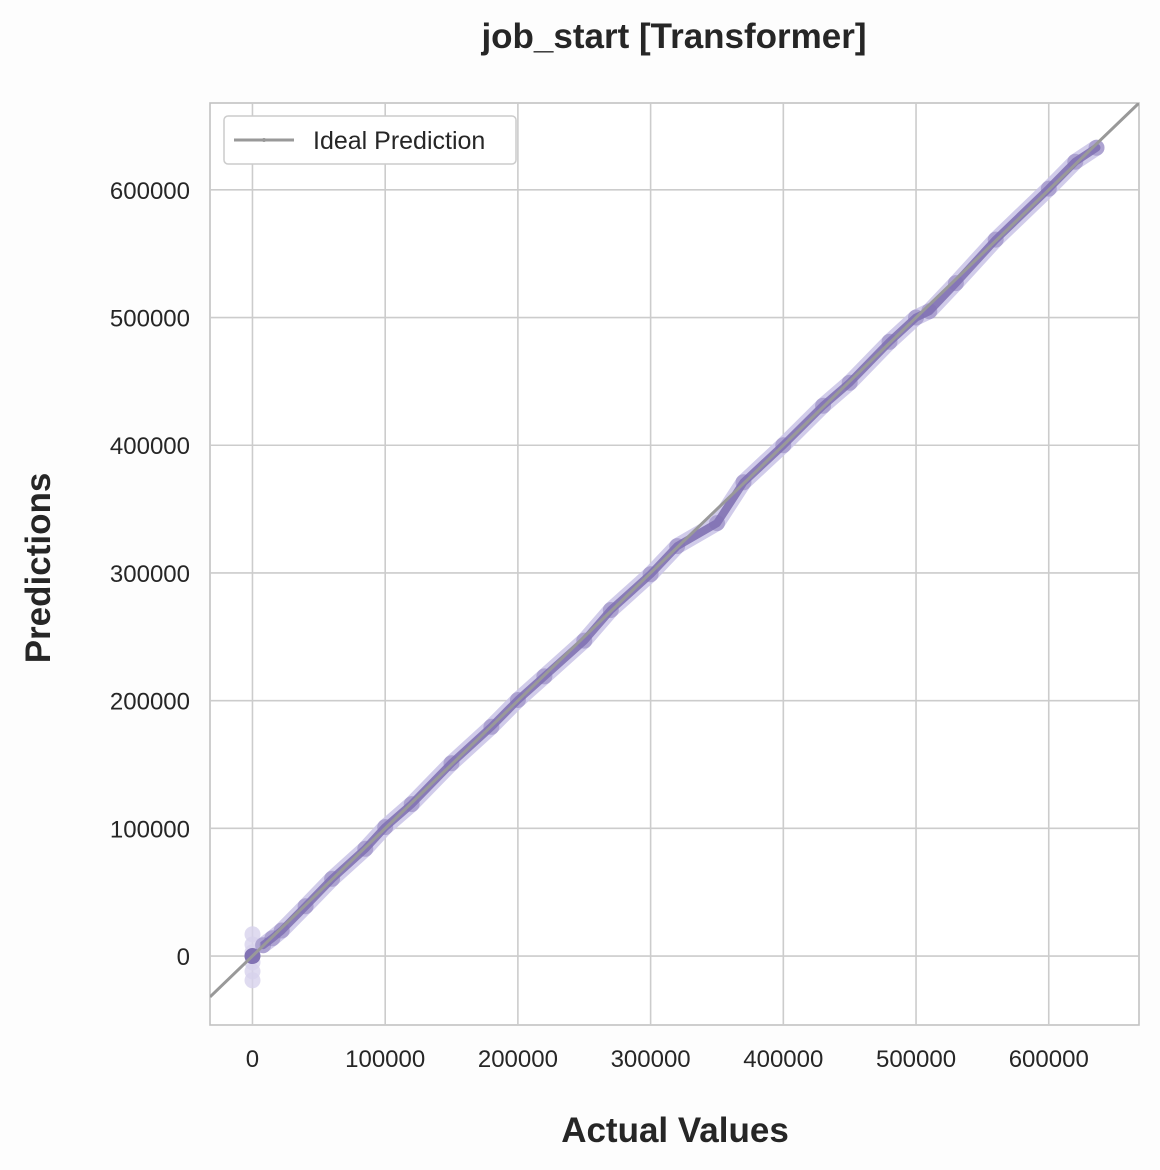  What do you see at coordinates (518, 1059) in the screenshot?
I see `x-tick-label: 200000` at bounding box center [518, 1059].